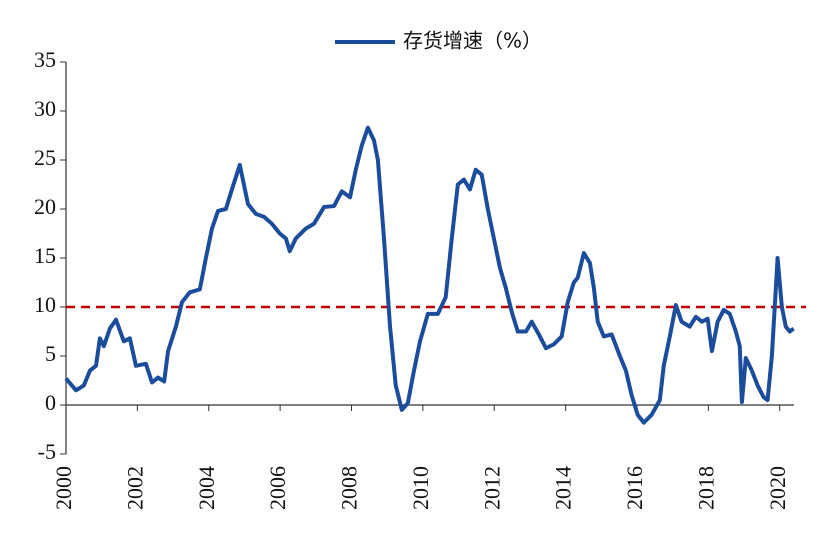 The height and width of the screenshot is (539, 814). Describe the element at coordinates (45, 59) in the screenshot. I see `y-tick-label: 35` at that location.